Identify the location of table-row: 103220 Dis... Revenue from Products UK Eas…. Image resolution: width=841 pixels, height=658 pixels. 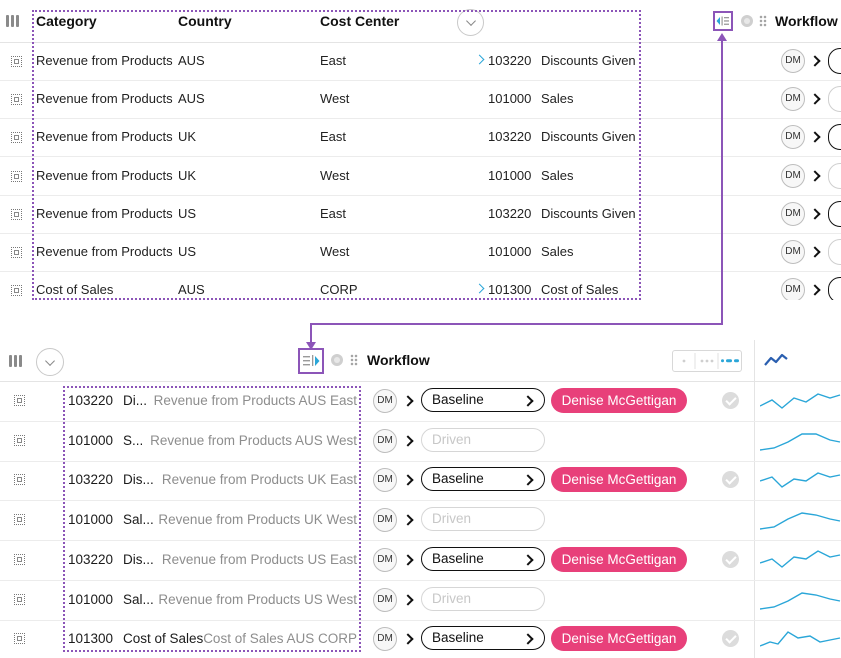
(420, 481).